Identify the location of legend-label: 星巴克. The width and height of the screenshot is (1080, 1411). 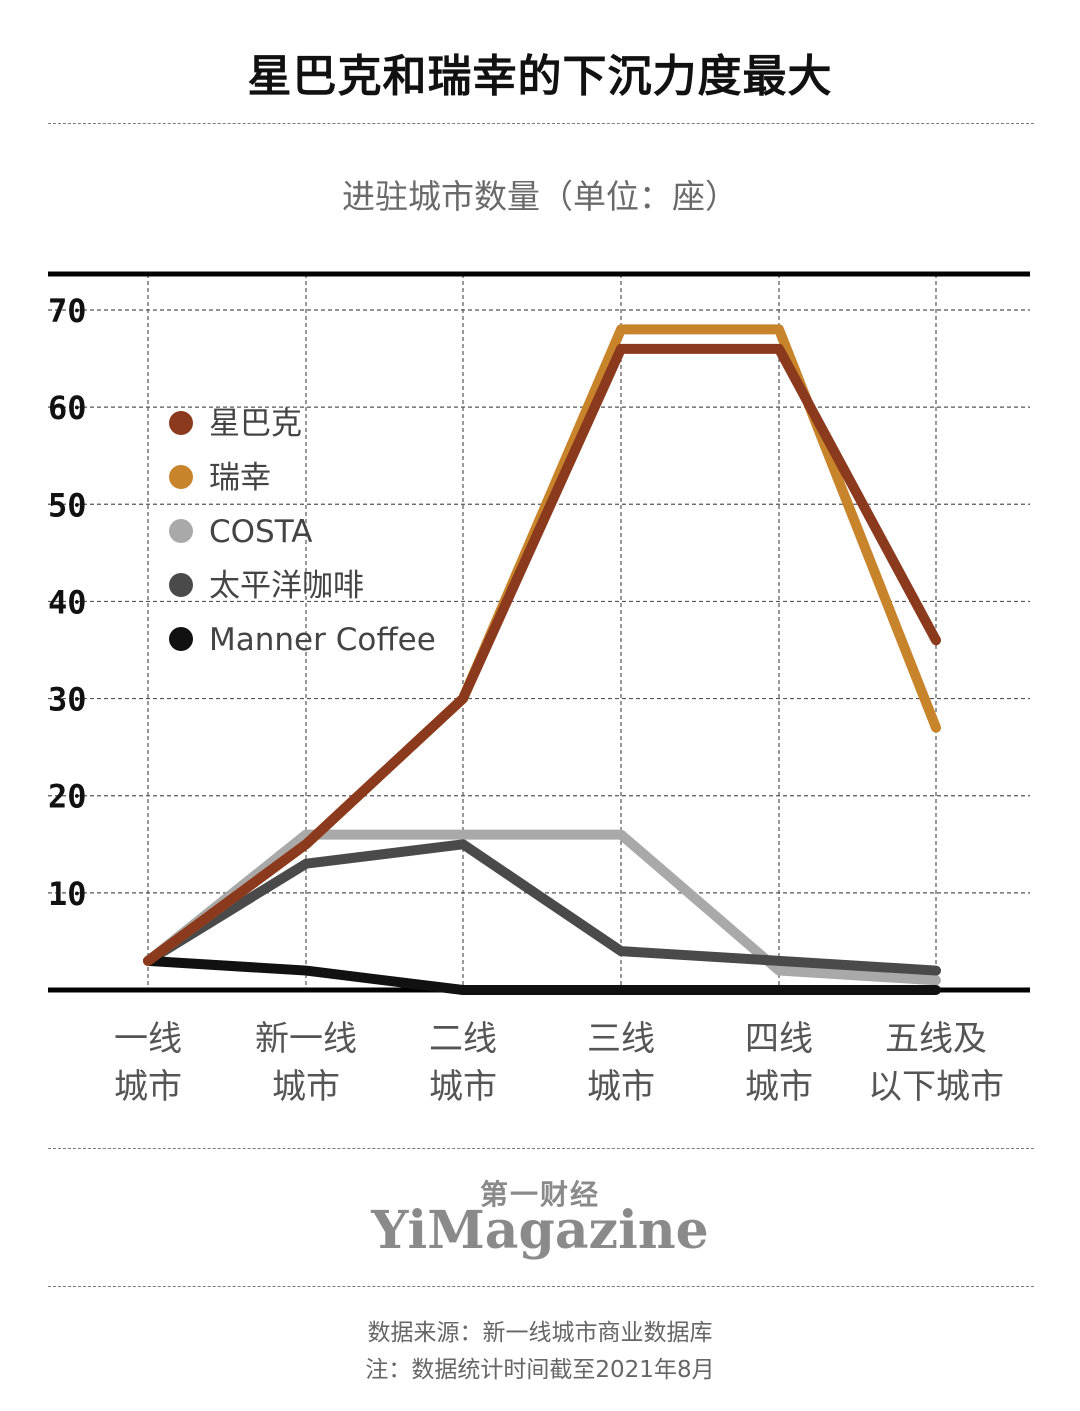
(255, 424).